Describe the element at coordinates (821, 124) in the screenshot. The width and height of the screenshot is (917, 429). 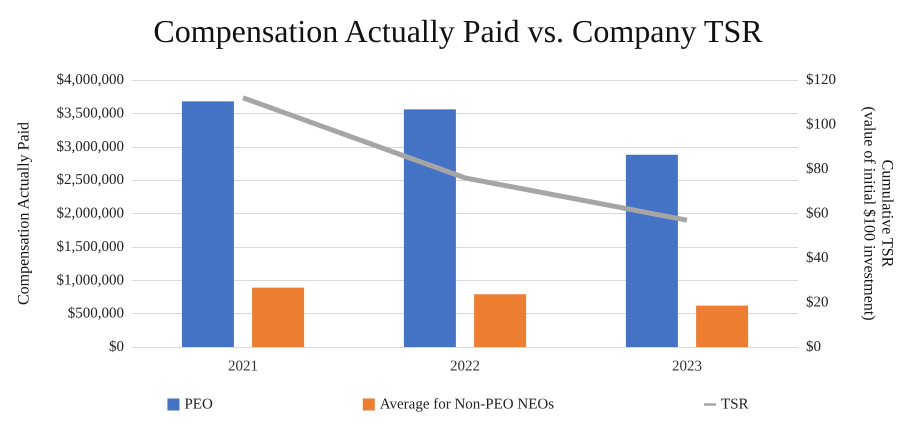
I see `y2-tick-label: $100` at that location.